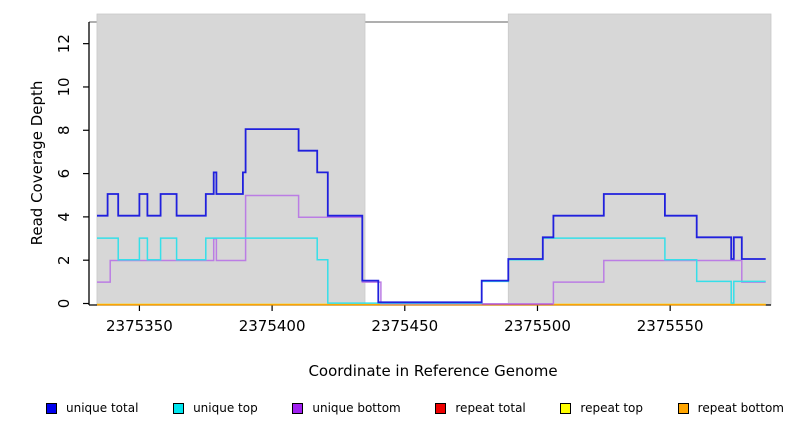 The image size is (792, 432). Describe the element at coordinates (566, 408) in the screenshot. I see `legend-swatch-repeat-top` at that location.